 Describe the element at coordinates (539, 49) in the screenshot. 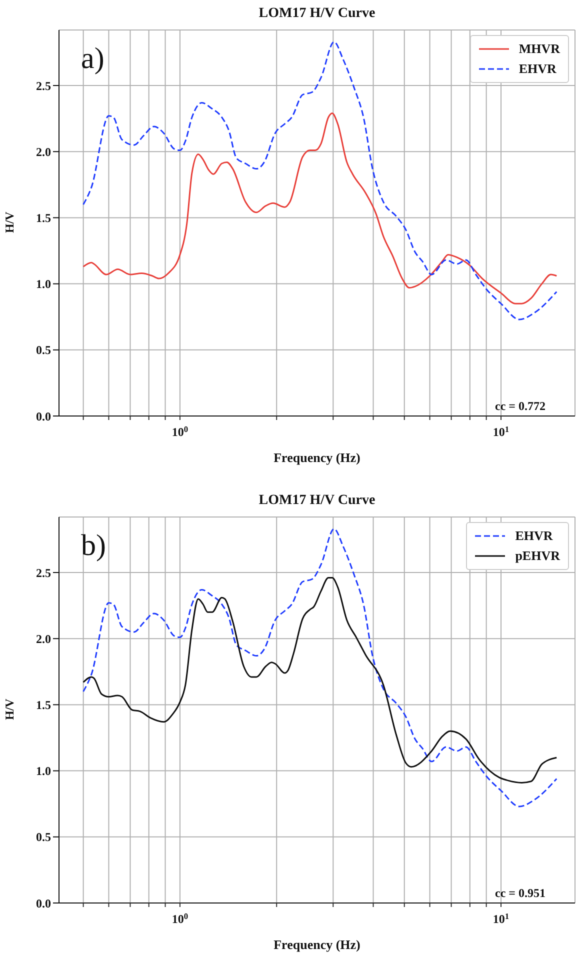

I see `legend-label: MHVR` at that location.